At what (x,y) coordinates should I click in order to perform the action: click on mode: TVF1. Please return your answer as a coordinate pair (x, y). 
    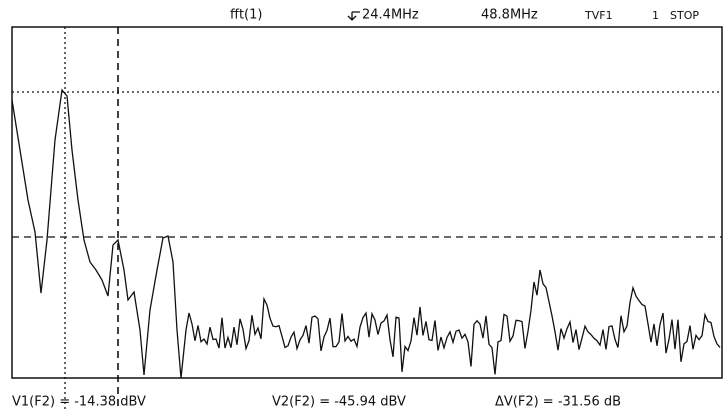
    Looking at the image, I should click on (598, 15).